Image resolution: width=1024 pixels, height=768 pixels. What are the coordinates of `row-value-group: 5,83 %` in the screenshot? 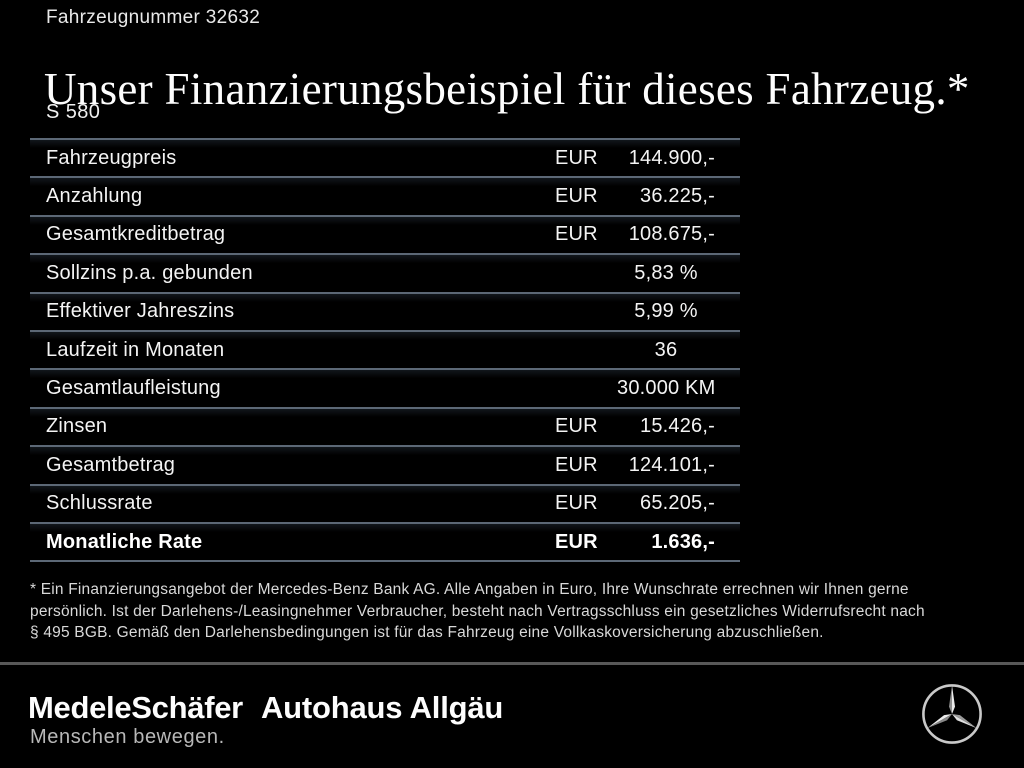 It's located at (647, 273).